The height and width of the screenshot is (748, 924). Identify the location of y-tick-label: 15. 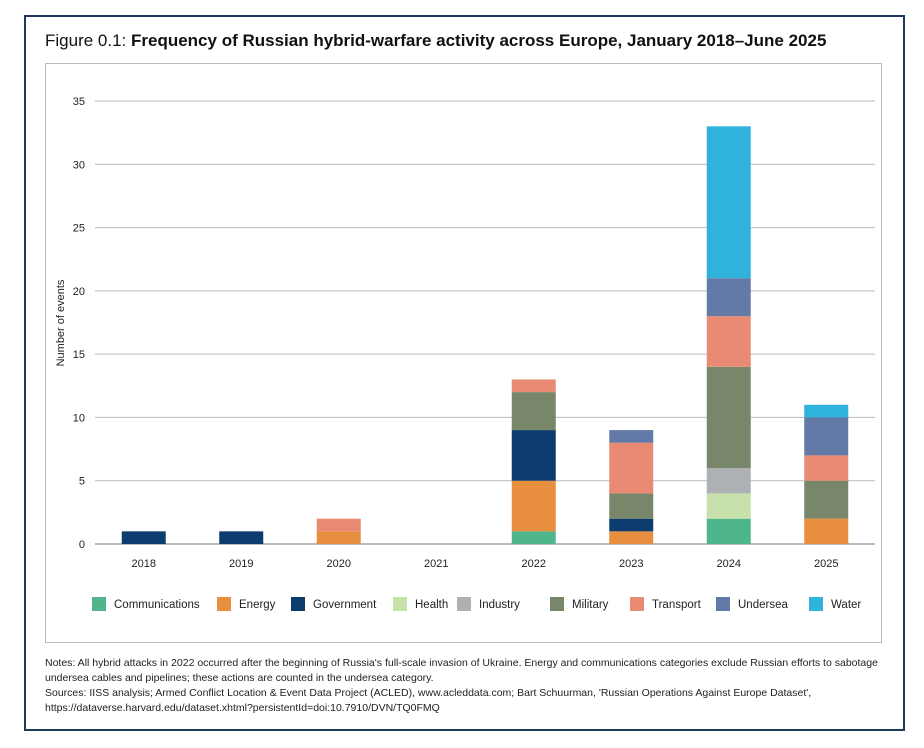
(79, 355).